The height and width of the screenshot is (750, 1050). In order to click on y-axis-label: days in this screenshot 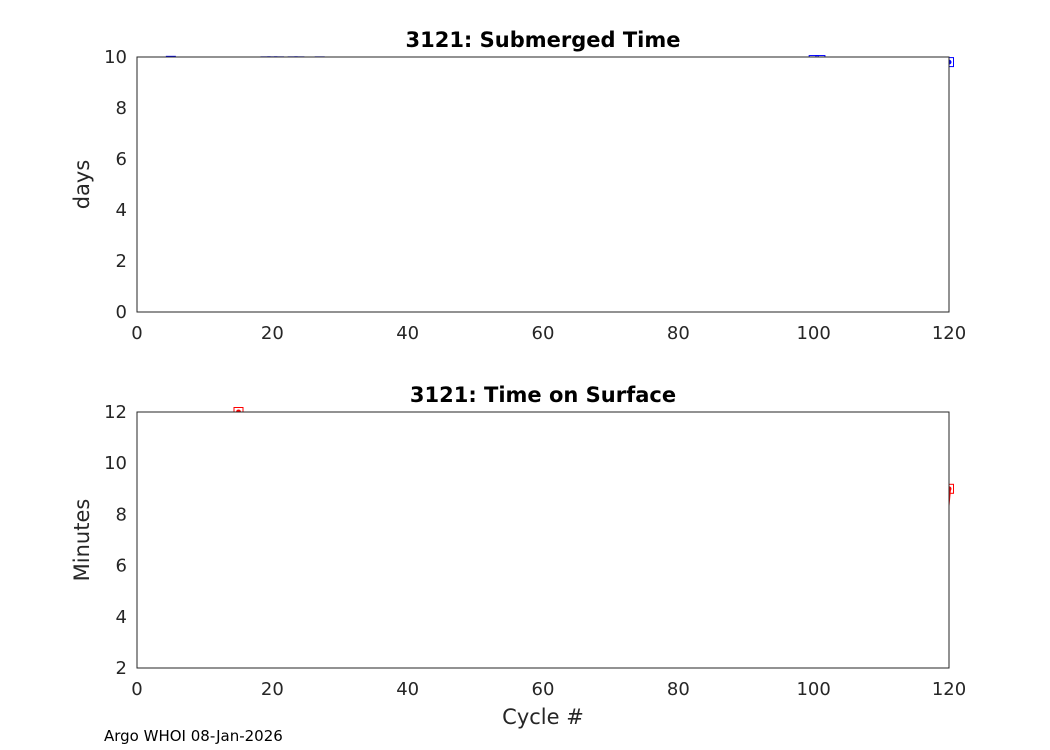, I will do `click(82, 185)`.